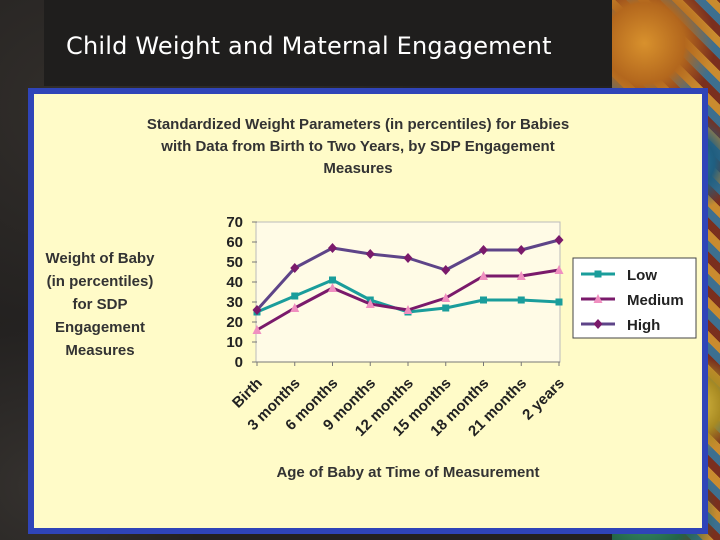  I want to click on y-tick-label: 10, so click(234, 342).